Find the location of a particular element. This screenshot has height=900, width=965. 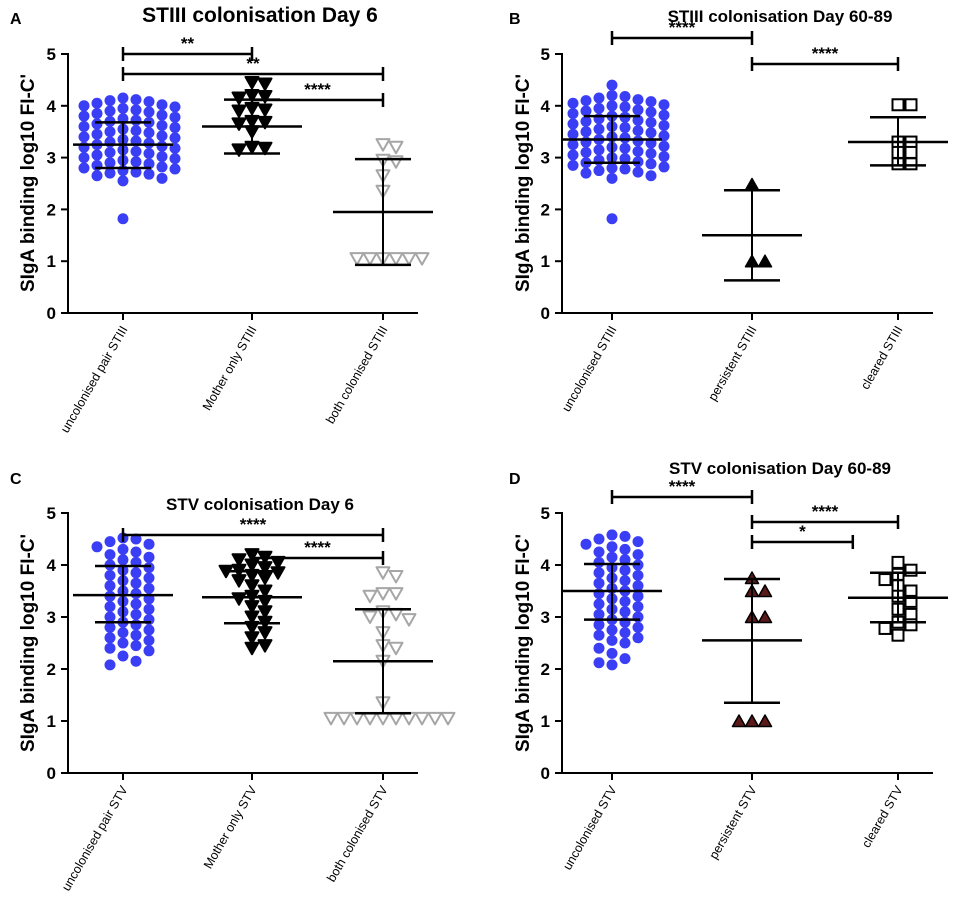

significance-label: ** is located at coordinates (188, 43).